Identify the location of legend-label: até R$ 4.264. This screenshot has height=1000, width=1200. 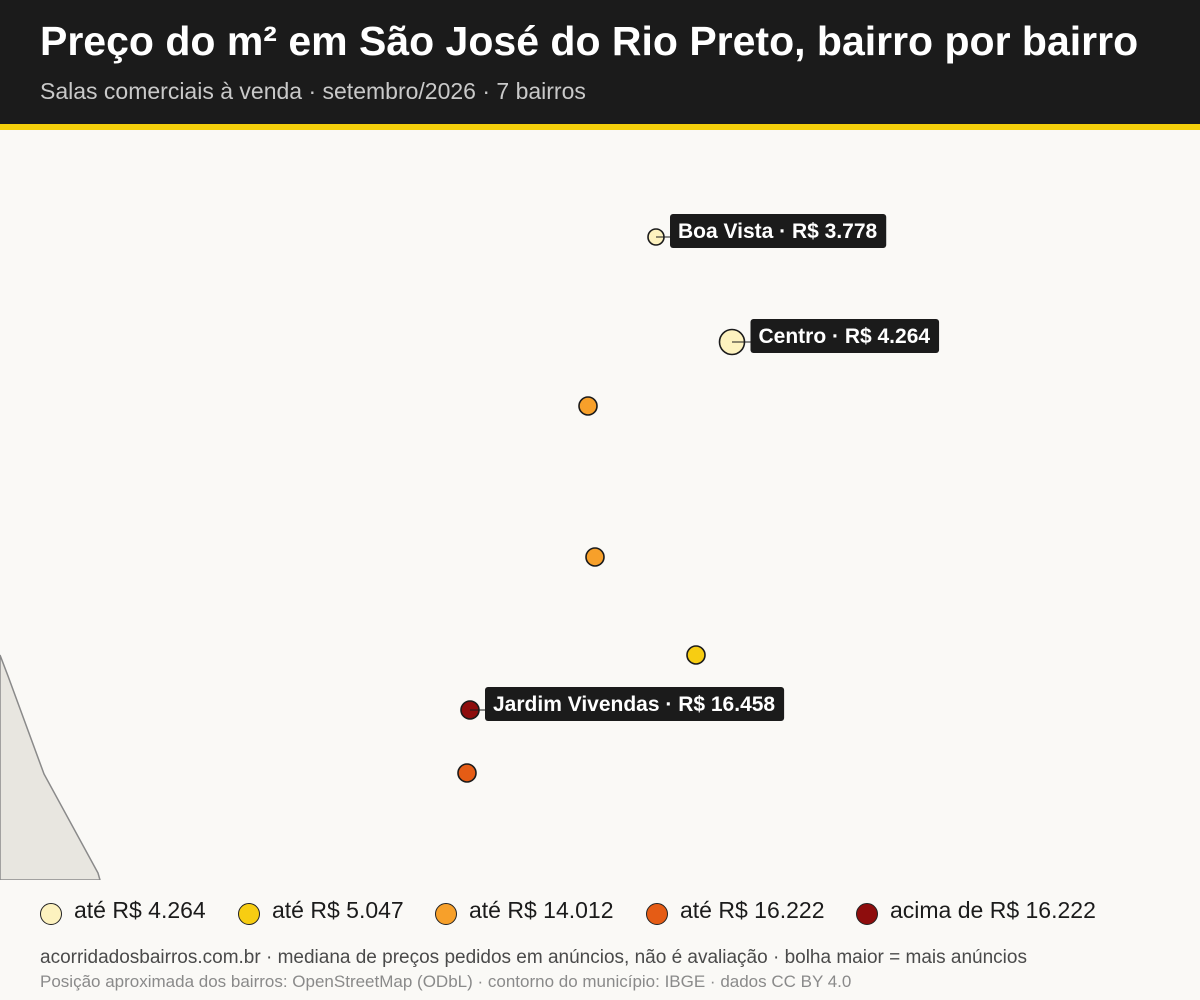
(140, 910).